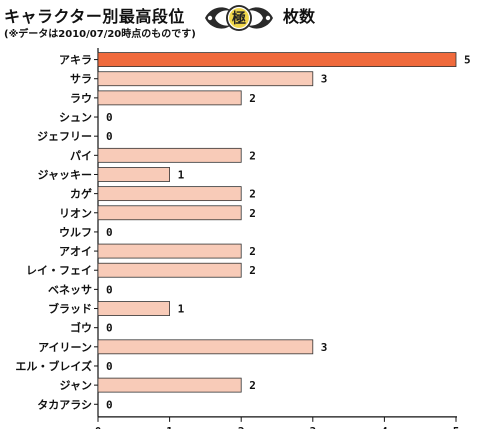 The height and width of the screenshot is (429, 480). I want to click on category-label: ブラッド, so click(70, 309).